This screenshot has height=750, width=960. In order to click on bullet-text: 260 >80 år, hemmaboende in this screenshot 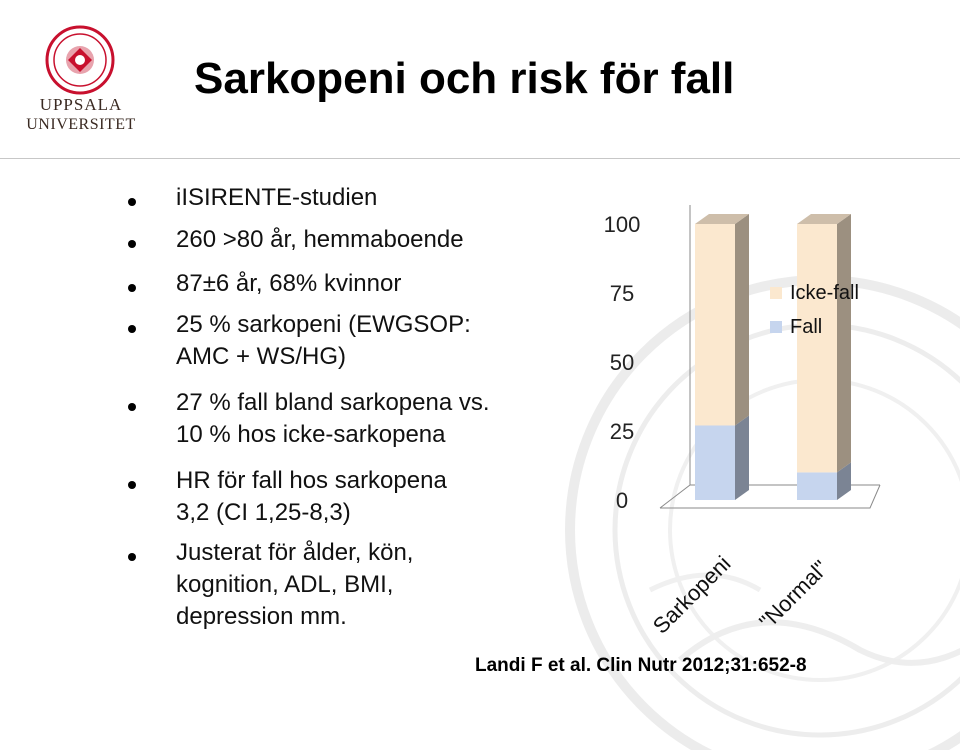, I will do `click(320, 239)`.